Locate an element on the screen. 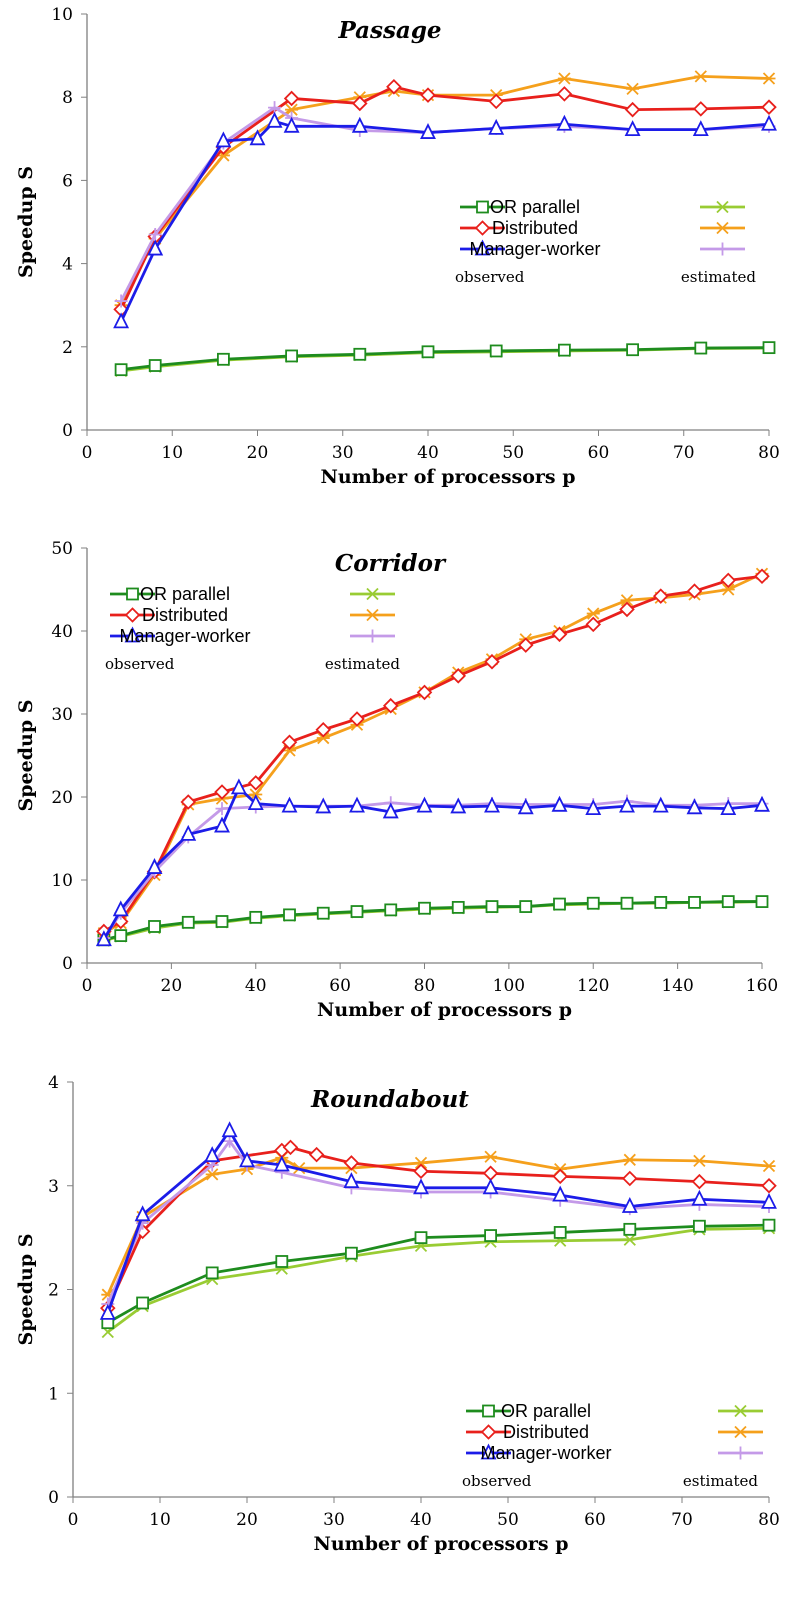 The width and height of the screenshot is (797, 1597). y-tick-label: 4 is located at coordinates (67, 265).